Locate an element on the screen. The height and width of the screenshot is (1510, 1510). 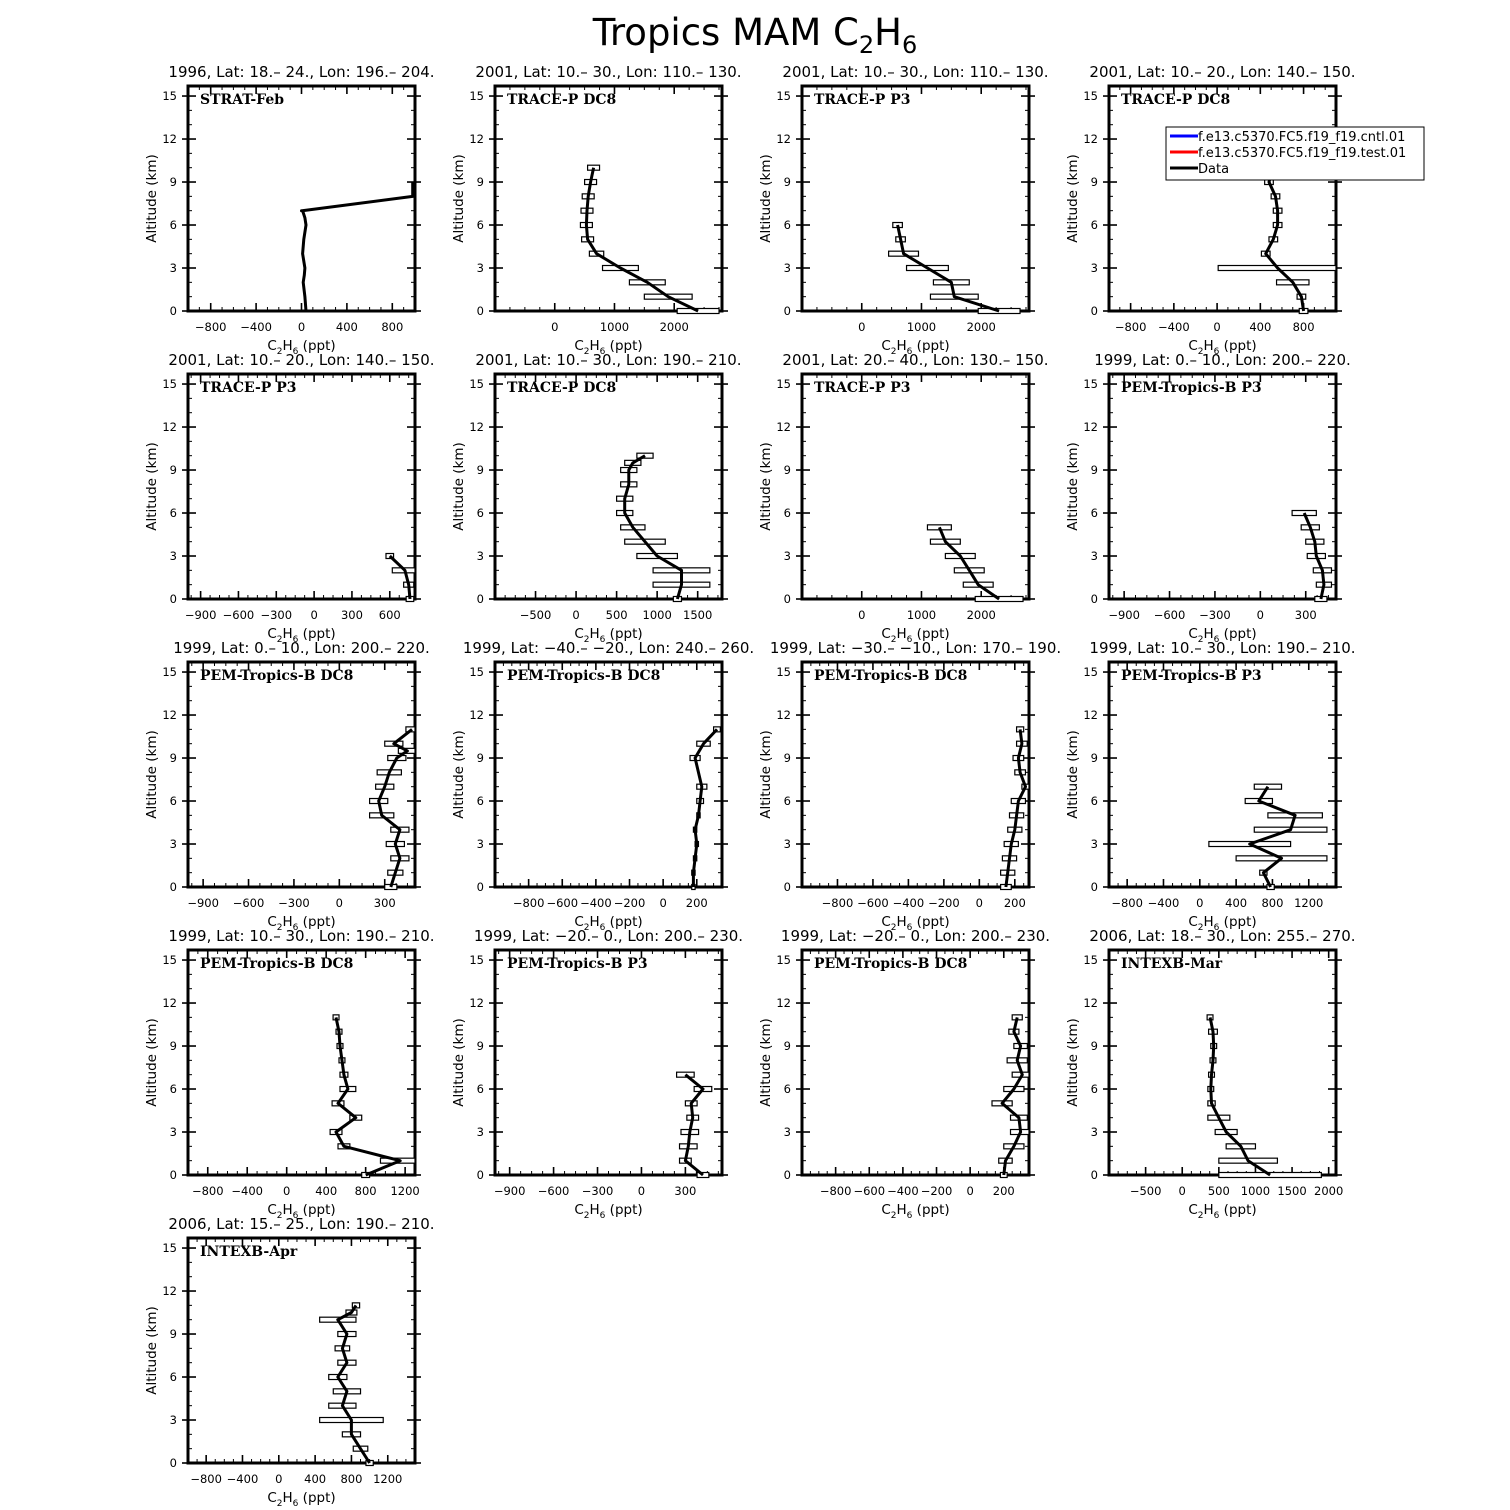
panel-subtitle: 1999, Lat: 0.– 10., Lon: 200.– 220. is located at coordinates (1222, 360).